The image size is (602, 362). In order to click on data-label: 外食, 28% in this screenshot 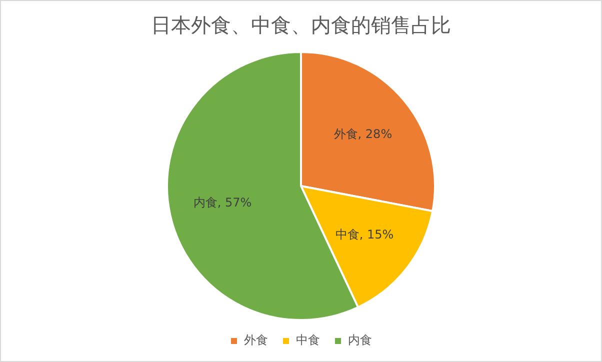, I will do `click(363, 133)`.